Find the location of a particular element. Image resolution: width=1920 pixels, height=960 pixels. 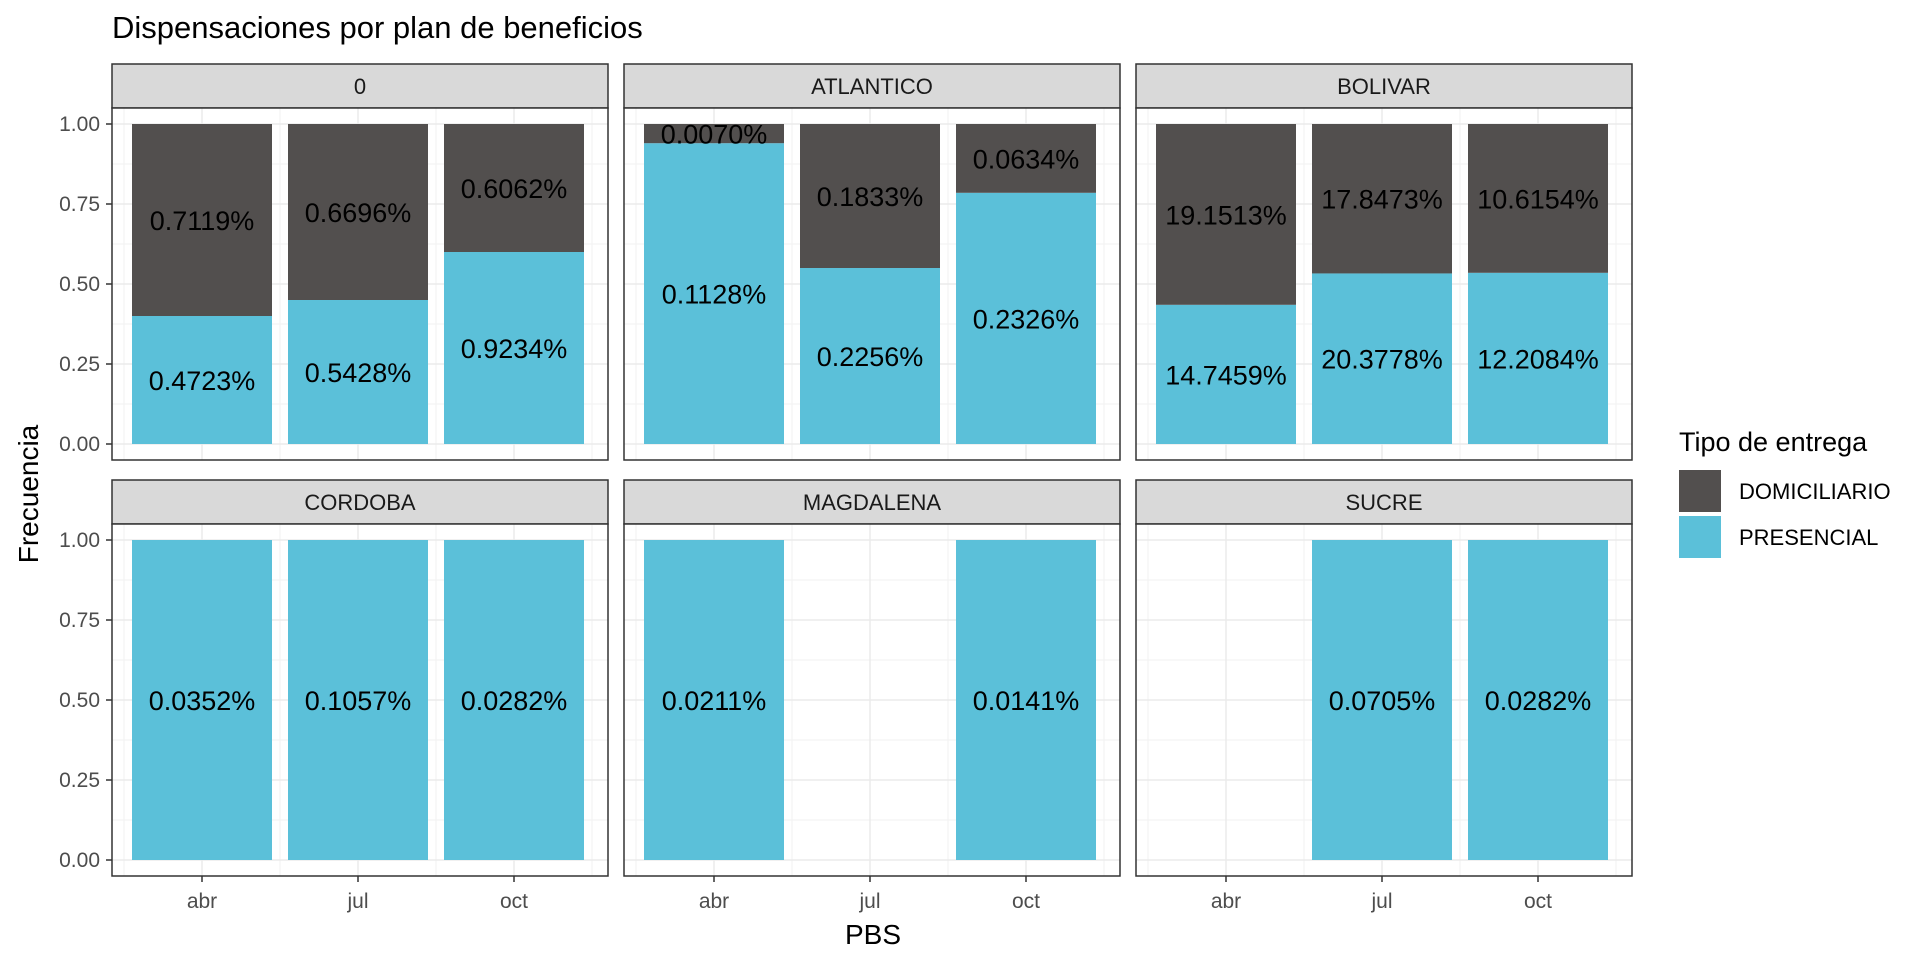

bar-label-domiciliario: 0.6696% is located at coordinates (358, 213).